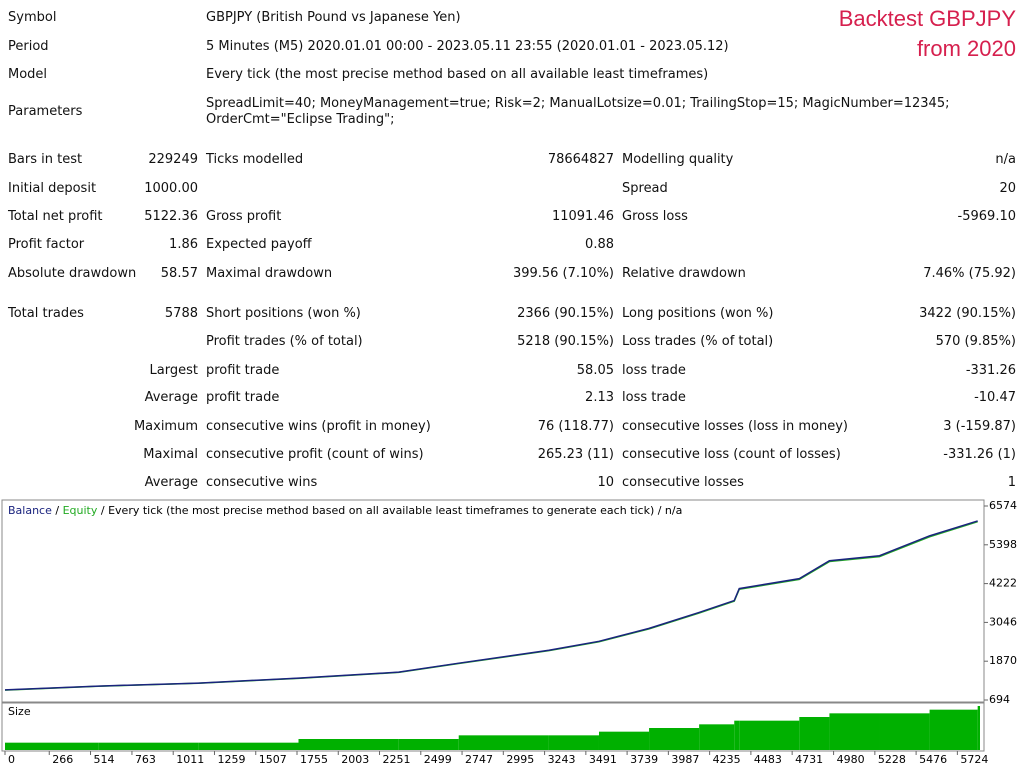 The height and width of the screenshot is (768, 1024). What do you see at coordinates (565, 341) in the screenshot?
I see `stat-value: 5218 (90.15%)` at bounding box center [565, 341].